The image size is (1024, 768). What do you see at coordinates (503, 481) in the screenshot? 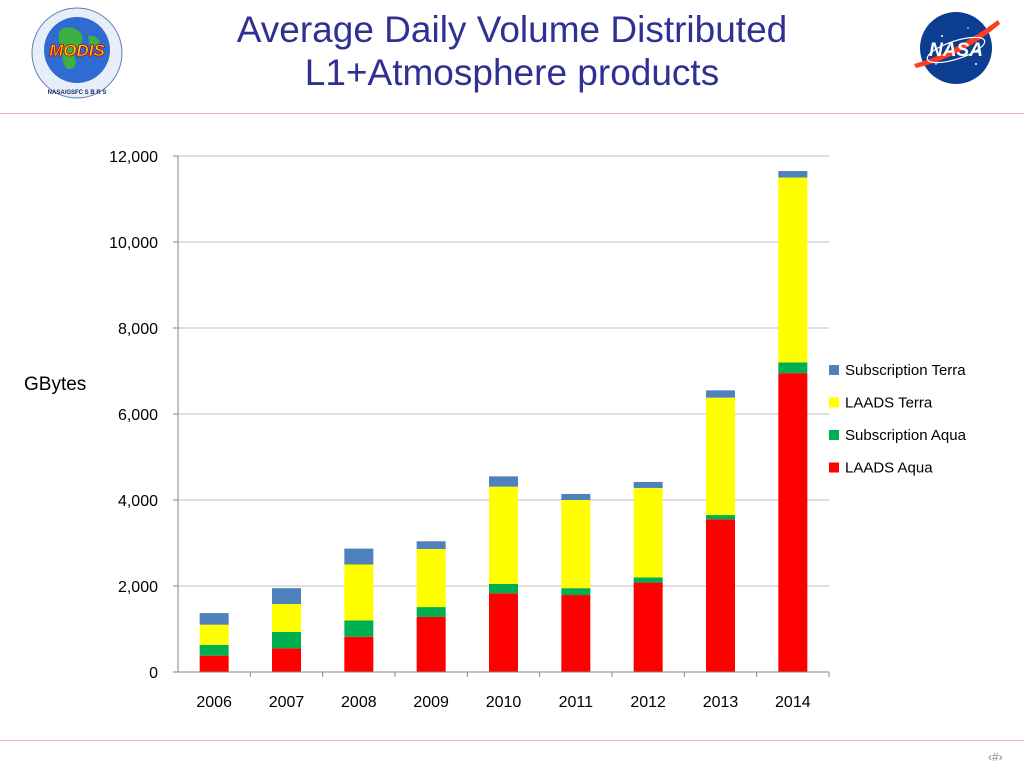
I see `bar-segment-subscription-terra-2010` at bounding box center [503, 481].